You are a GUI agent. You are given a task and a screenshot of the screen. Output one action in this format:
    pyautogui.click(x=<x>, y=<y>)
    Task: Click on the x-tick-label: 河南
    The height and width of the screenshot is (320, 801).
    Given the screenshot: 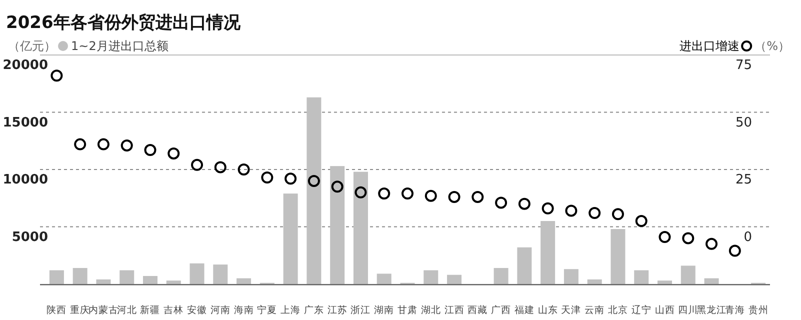 What is the action you would take?
    pyautogui.click(x=220, y=310)
    